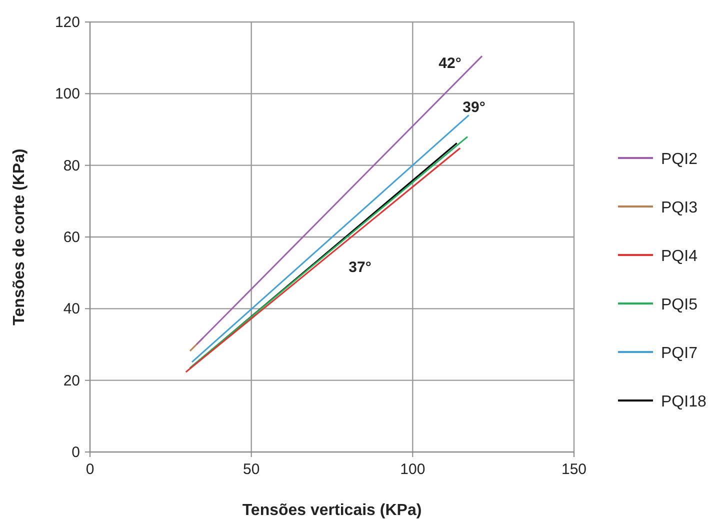 The image size is (718, 519). I want to click on annotation: 42°, so click(450, 63).